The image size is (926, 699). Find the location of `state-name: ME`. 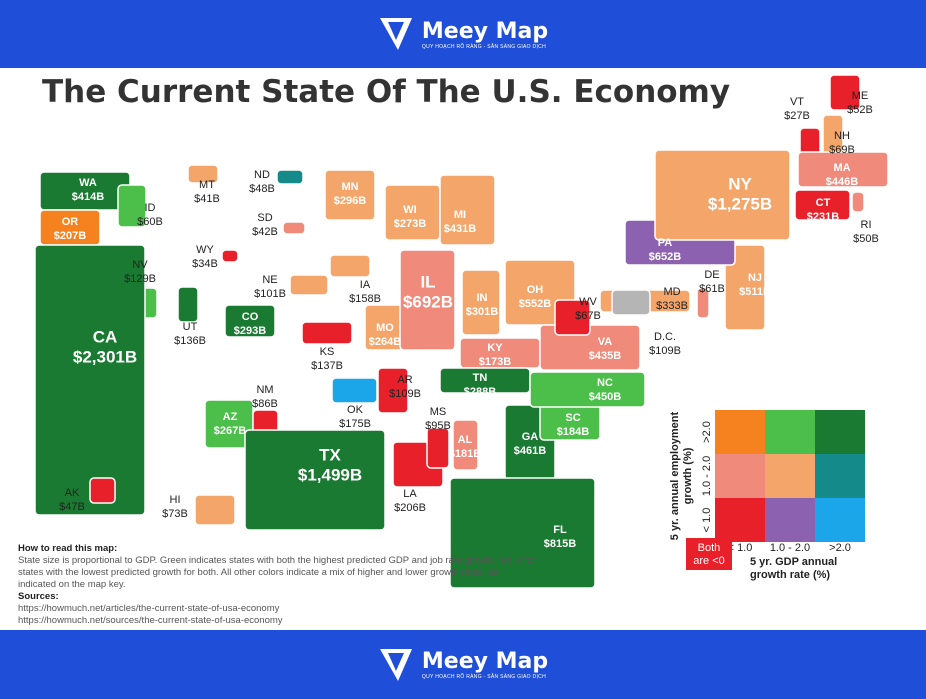

state-name: ME is located at coordinates (860, 96).